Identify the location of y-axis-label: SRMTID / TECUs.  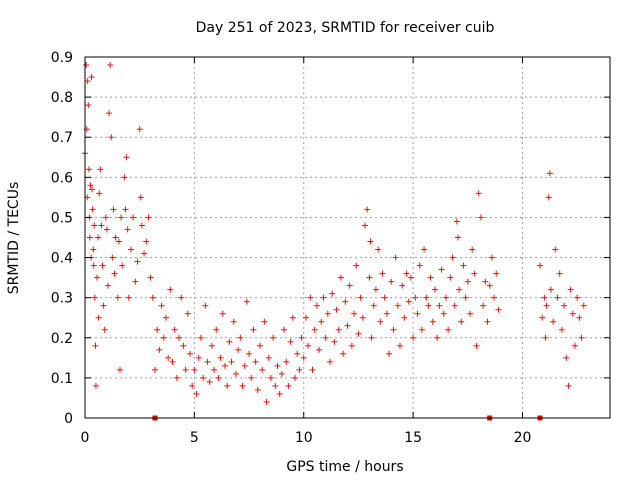
(14, 238).